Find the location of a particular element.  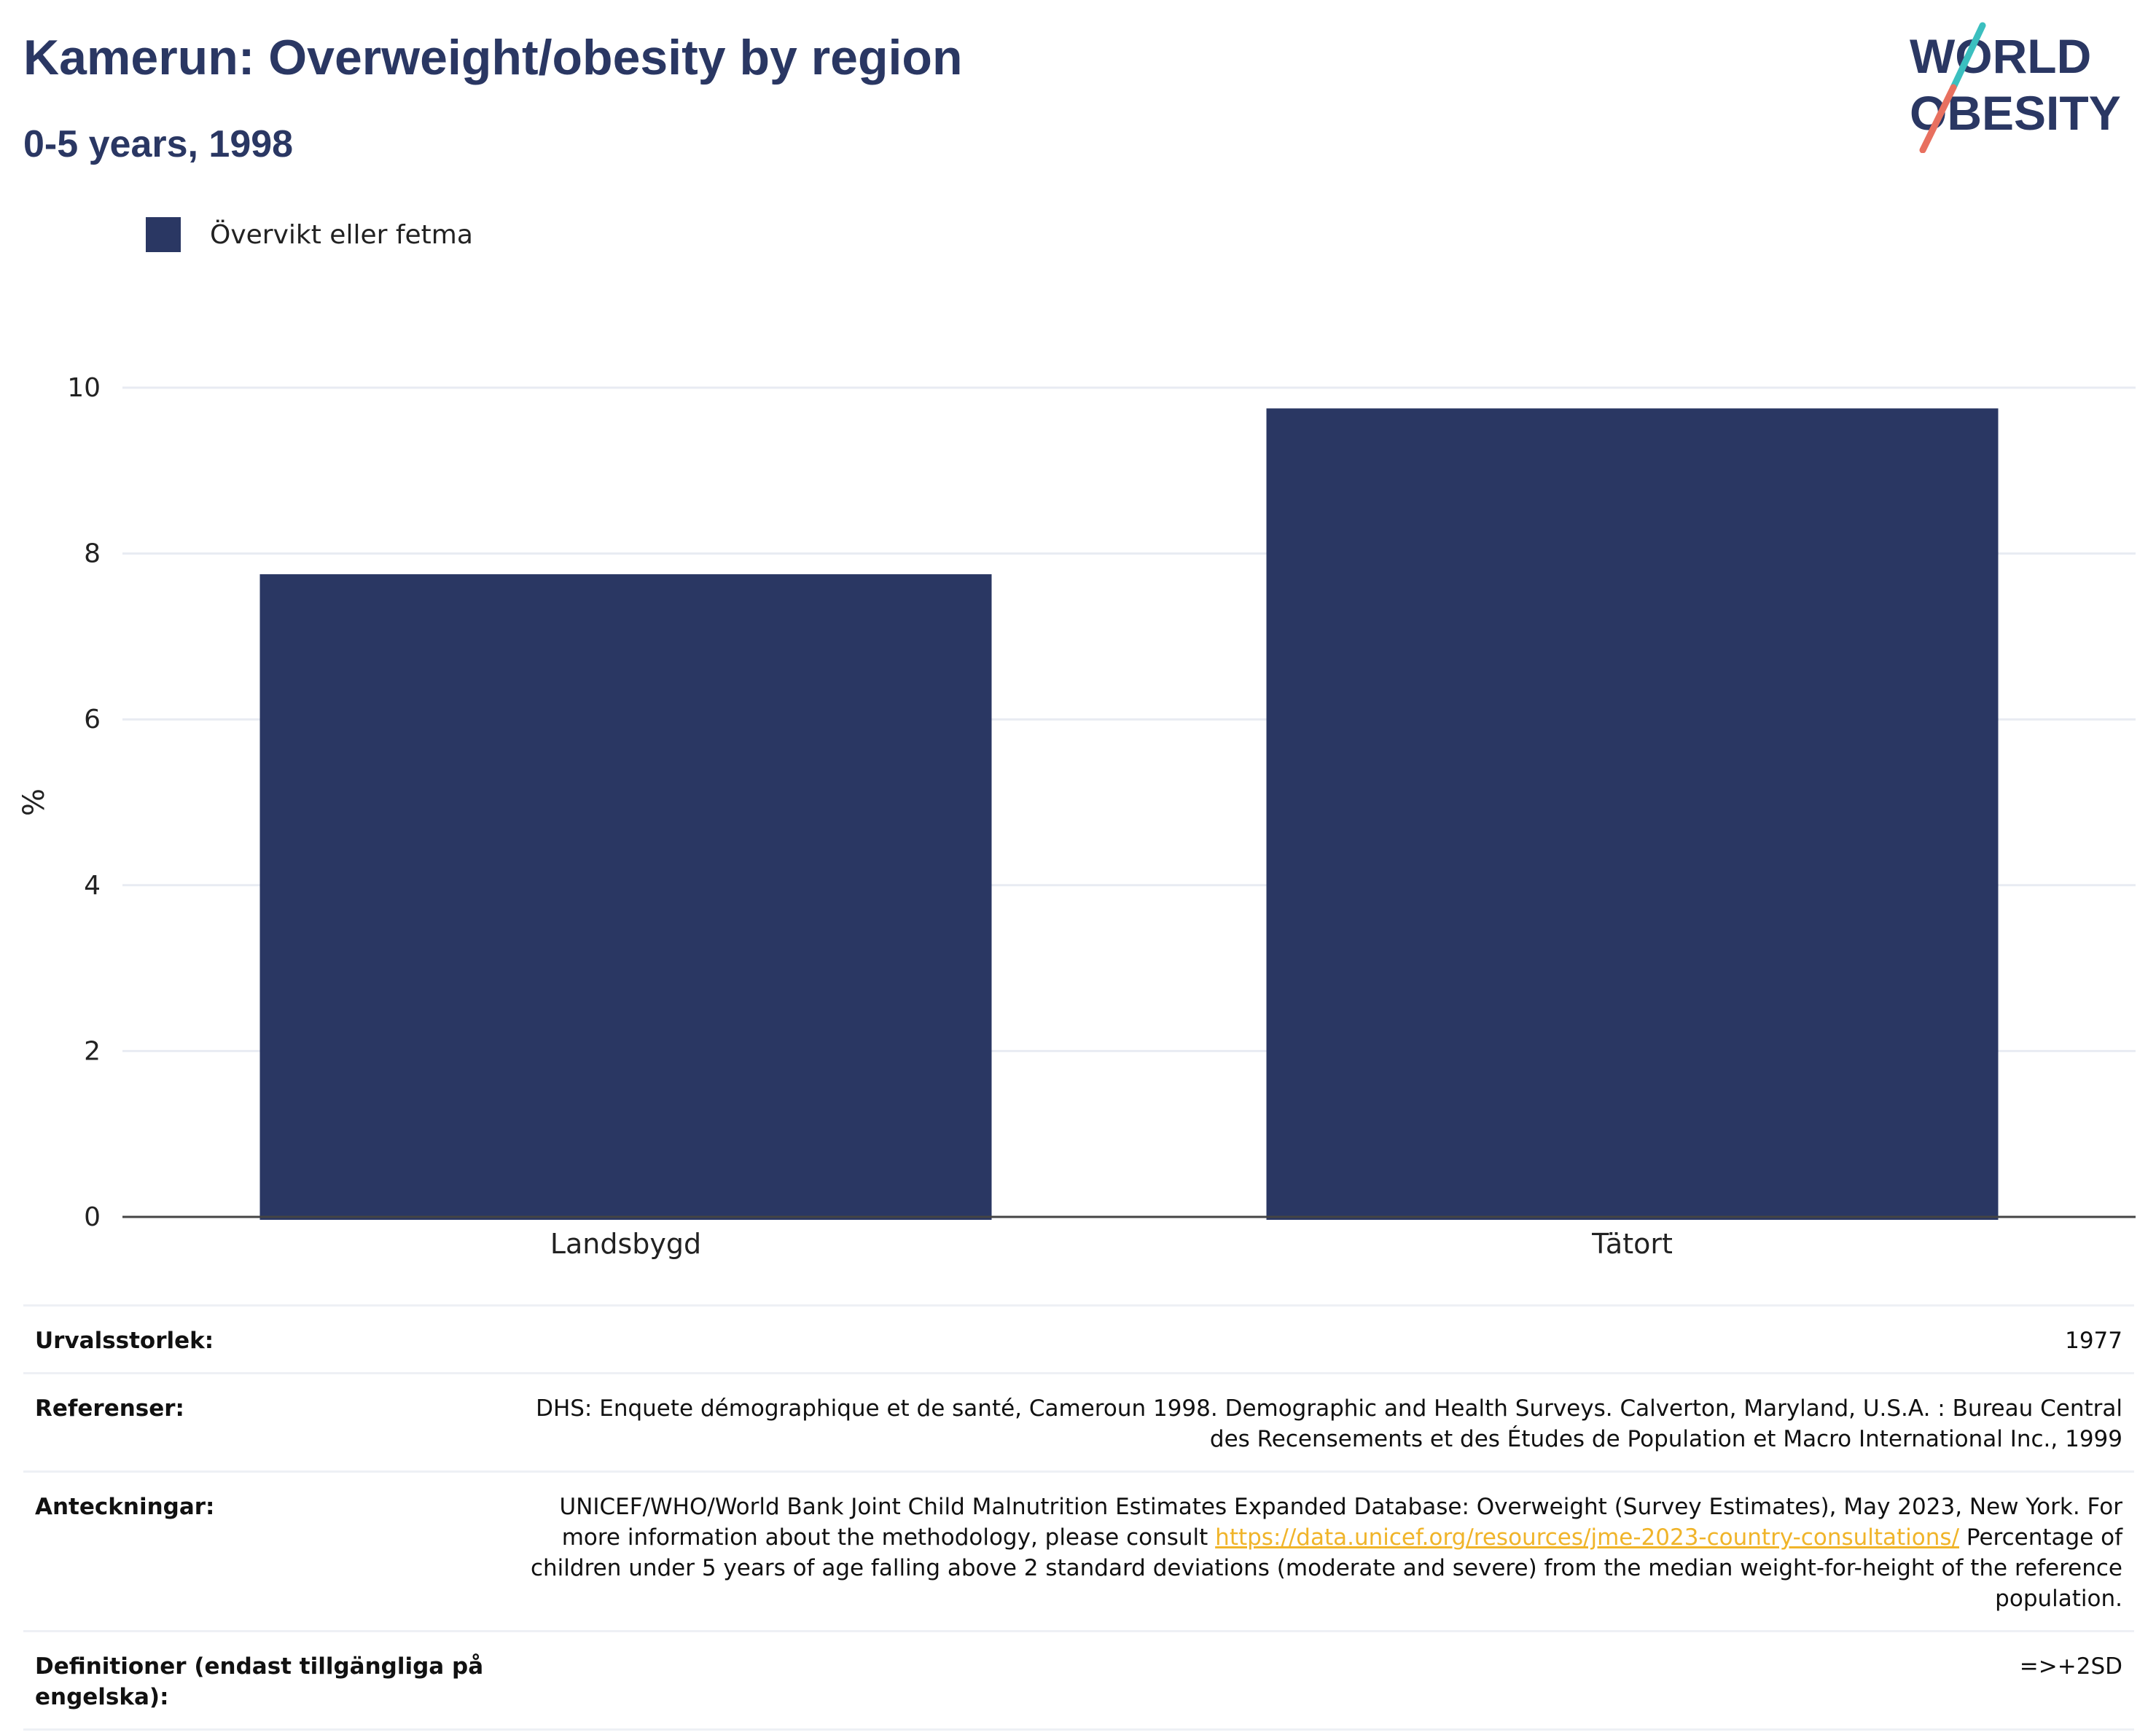

y-tick-label: 4 is located at coordinates (93, 886).